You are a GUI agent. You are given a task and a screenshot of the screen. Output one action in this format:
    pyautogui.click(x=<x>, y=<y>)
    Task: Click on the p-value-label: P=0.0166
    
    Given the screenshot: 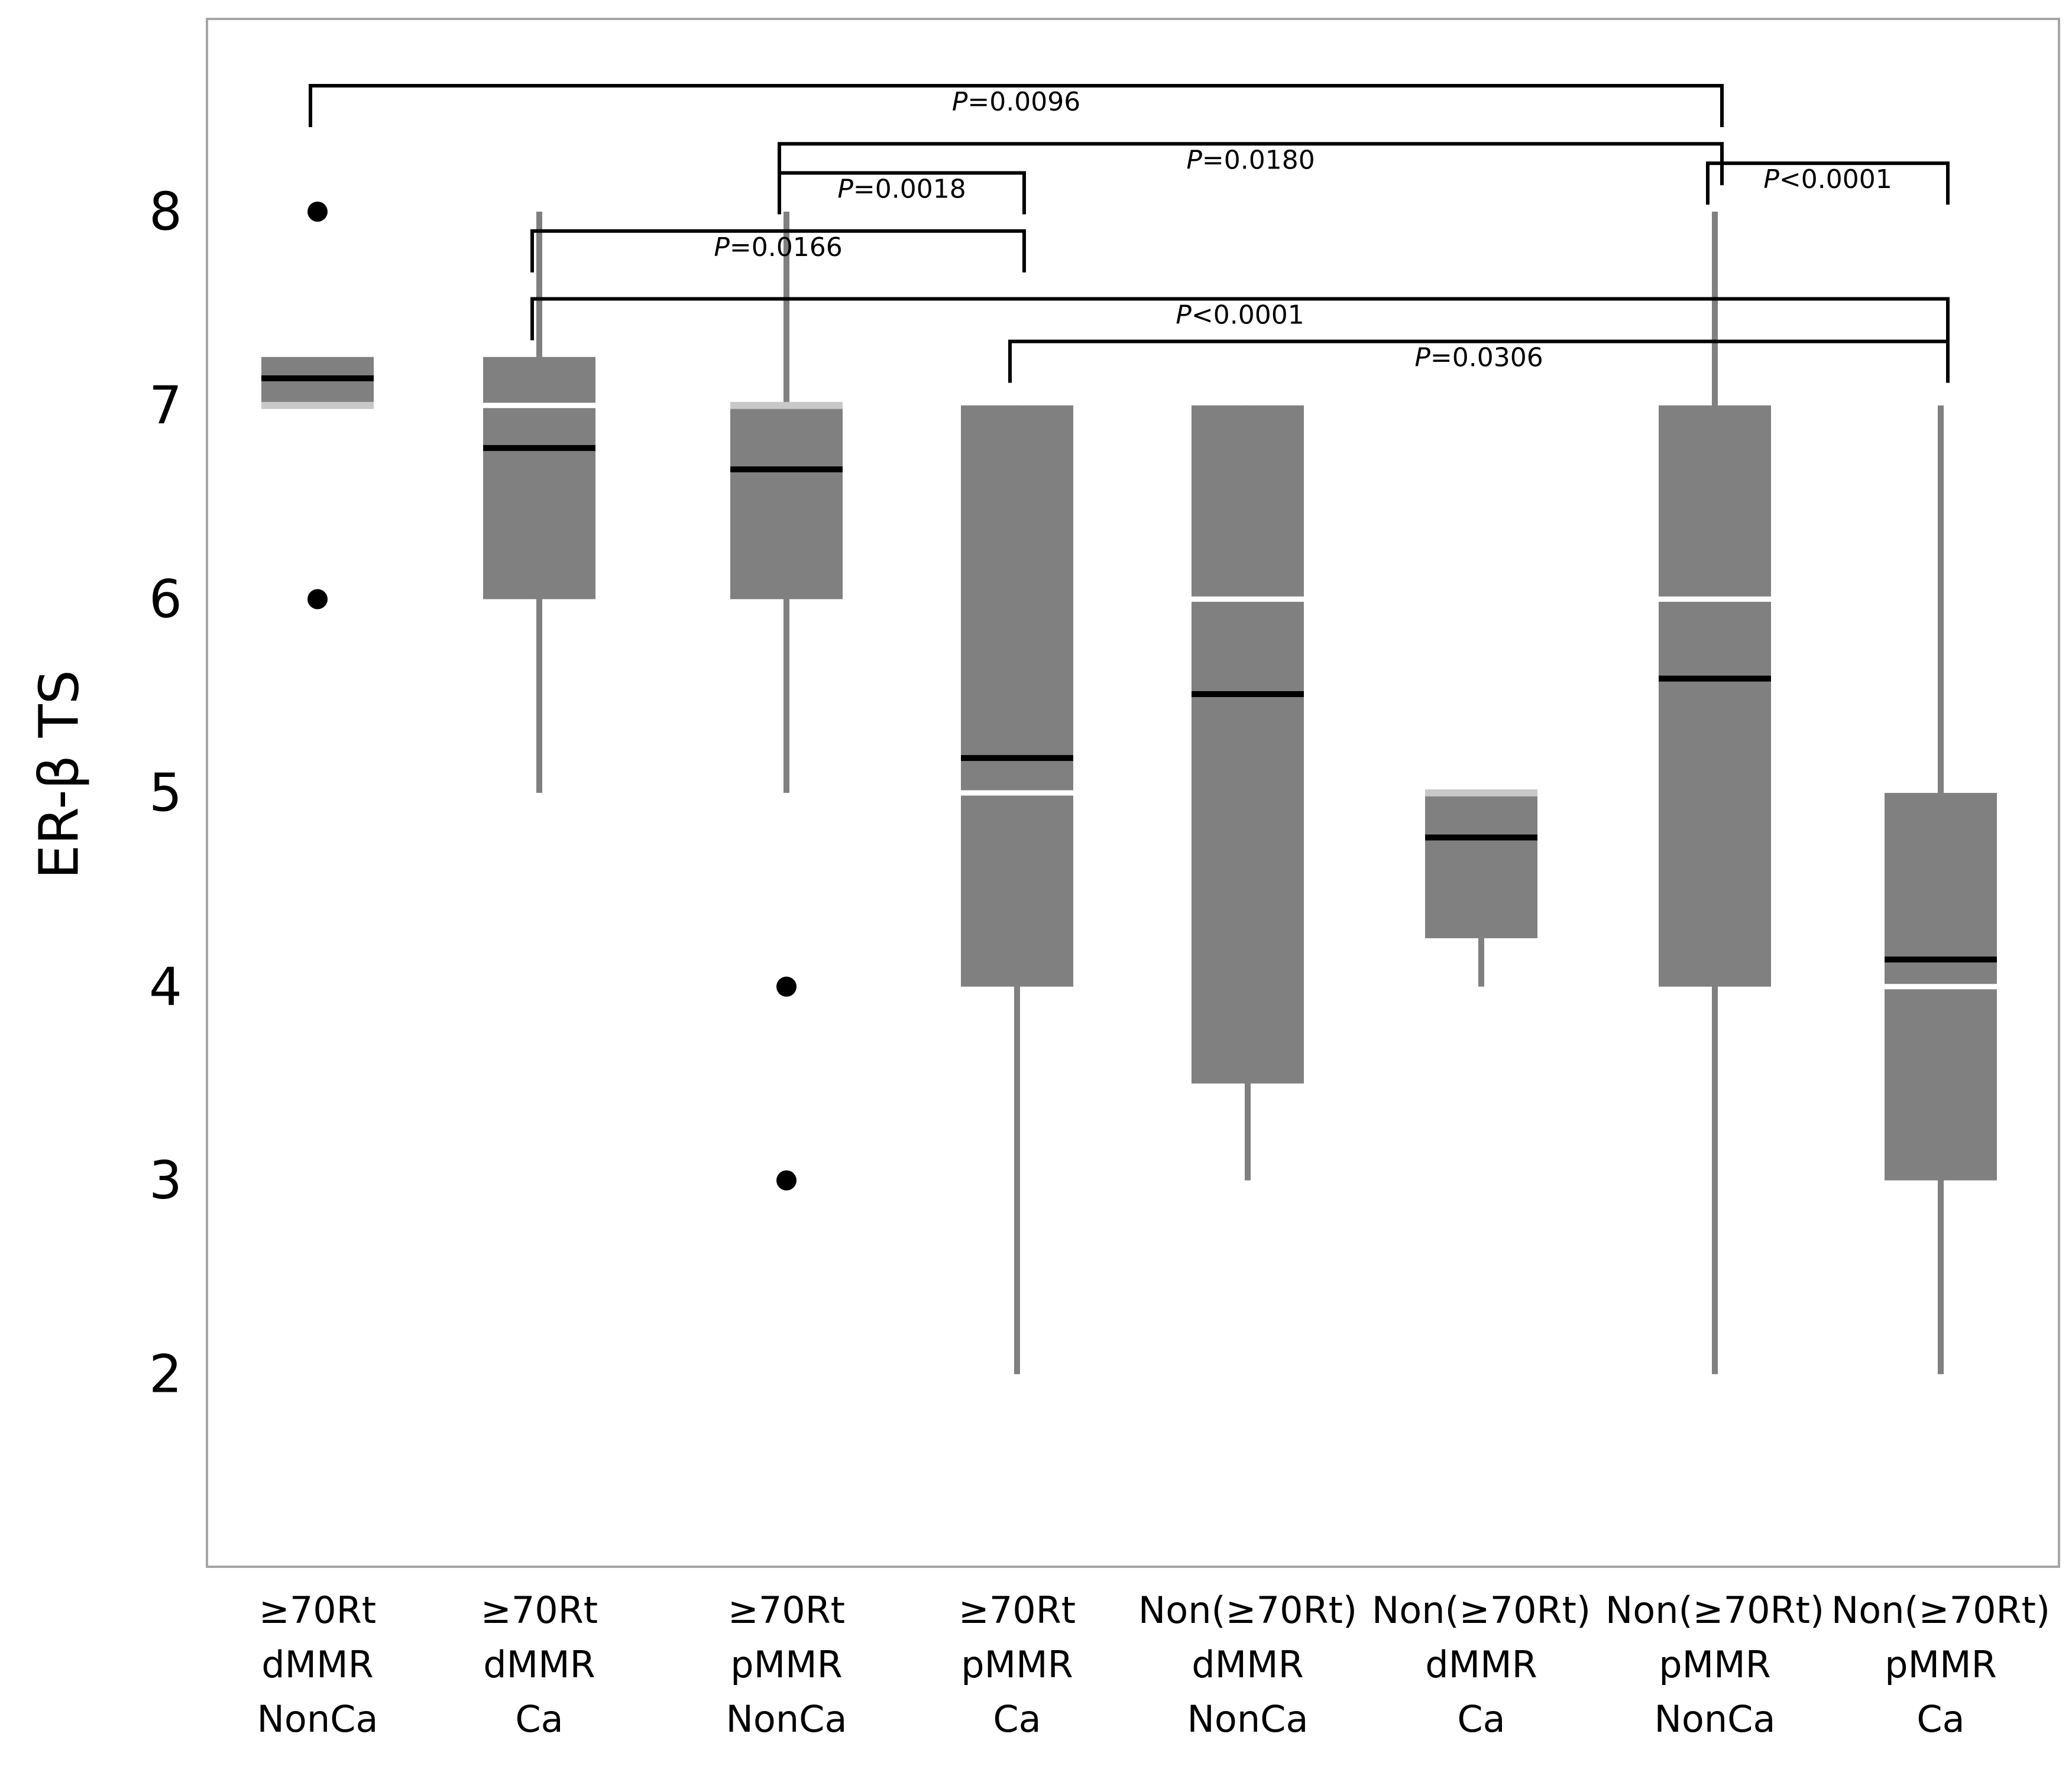 What is the action you would take?
    pyautogui.click(x=778, y=247)
    